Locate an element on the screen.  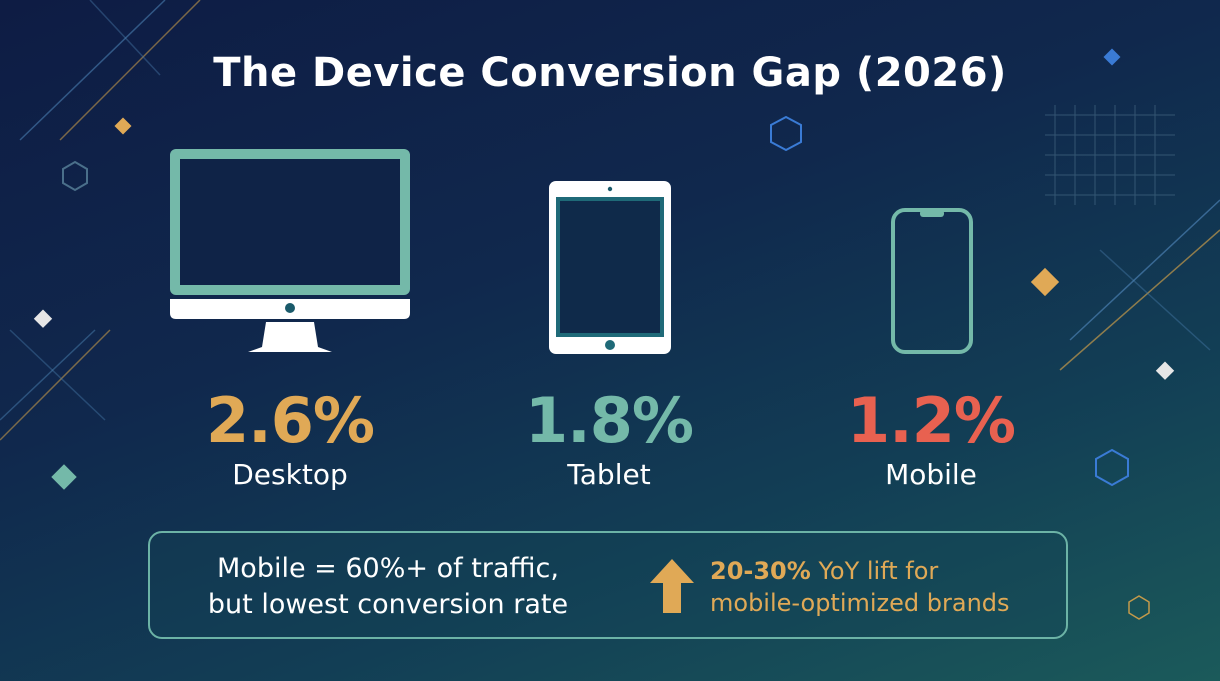
stat-mobile: 1.2% Mobile is located at coordinates (931, 439).